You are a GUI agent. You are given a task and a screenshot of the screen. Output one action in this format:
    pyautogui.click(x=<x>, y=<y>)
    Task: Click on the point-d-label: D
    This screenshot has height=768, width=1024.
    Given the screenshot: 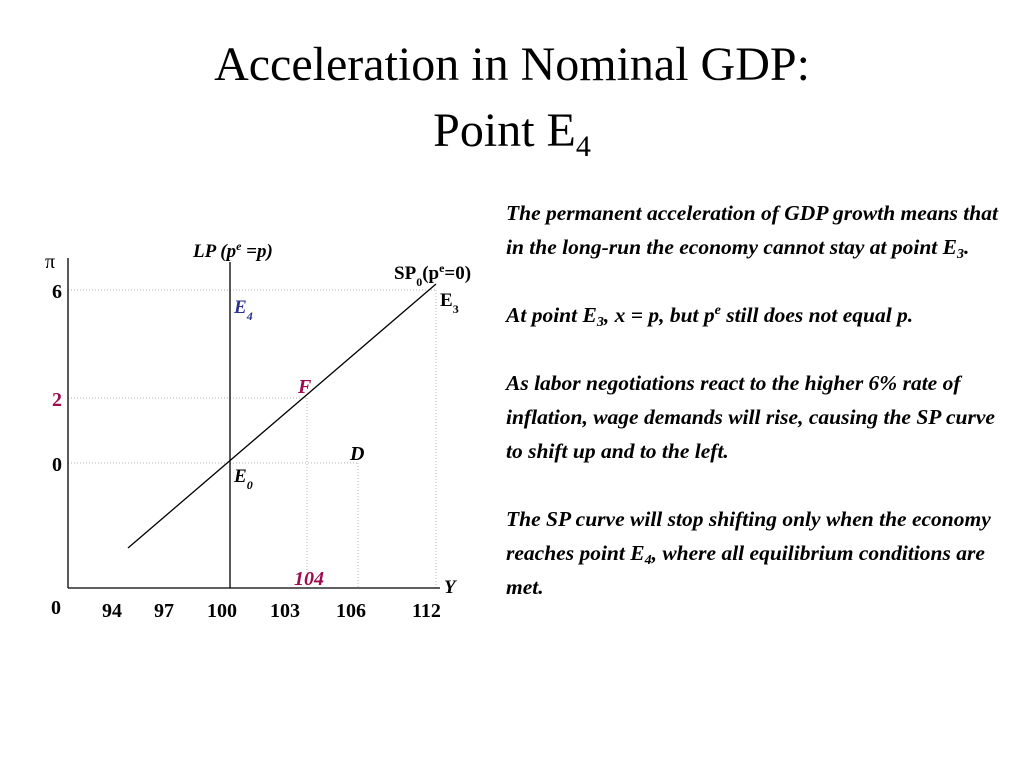 What is the action you would take?
    pyautogui.click(x=356, y=454)
    